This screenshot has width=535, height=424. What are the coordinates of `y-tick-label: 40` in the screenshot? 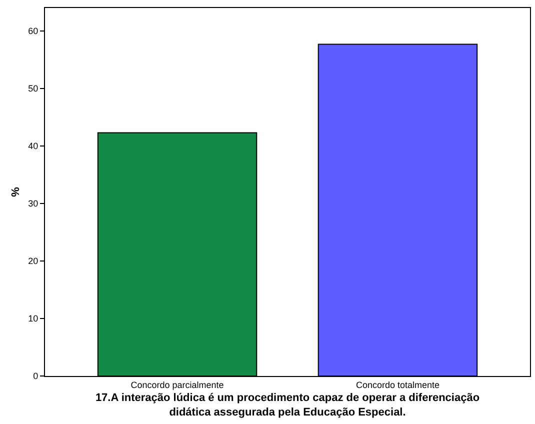 It's located at (33, 146).